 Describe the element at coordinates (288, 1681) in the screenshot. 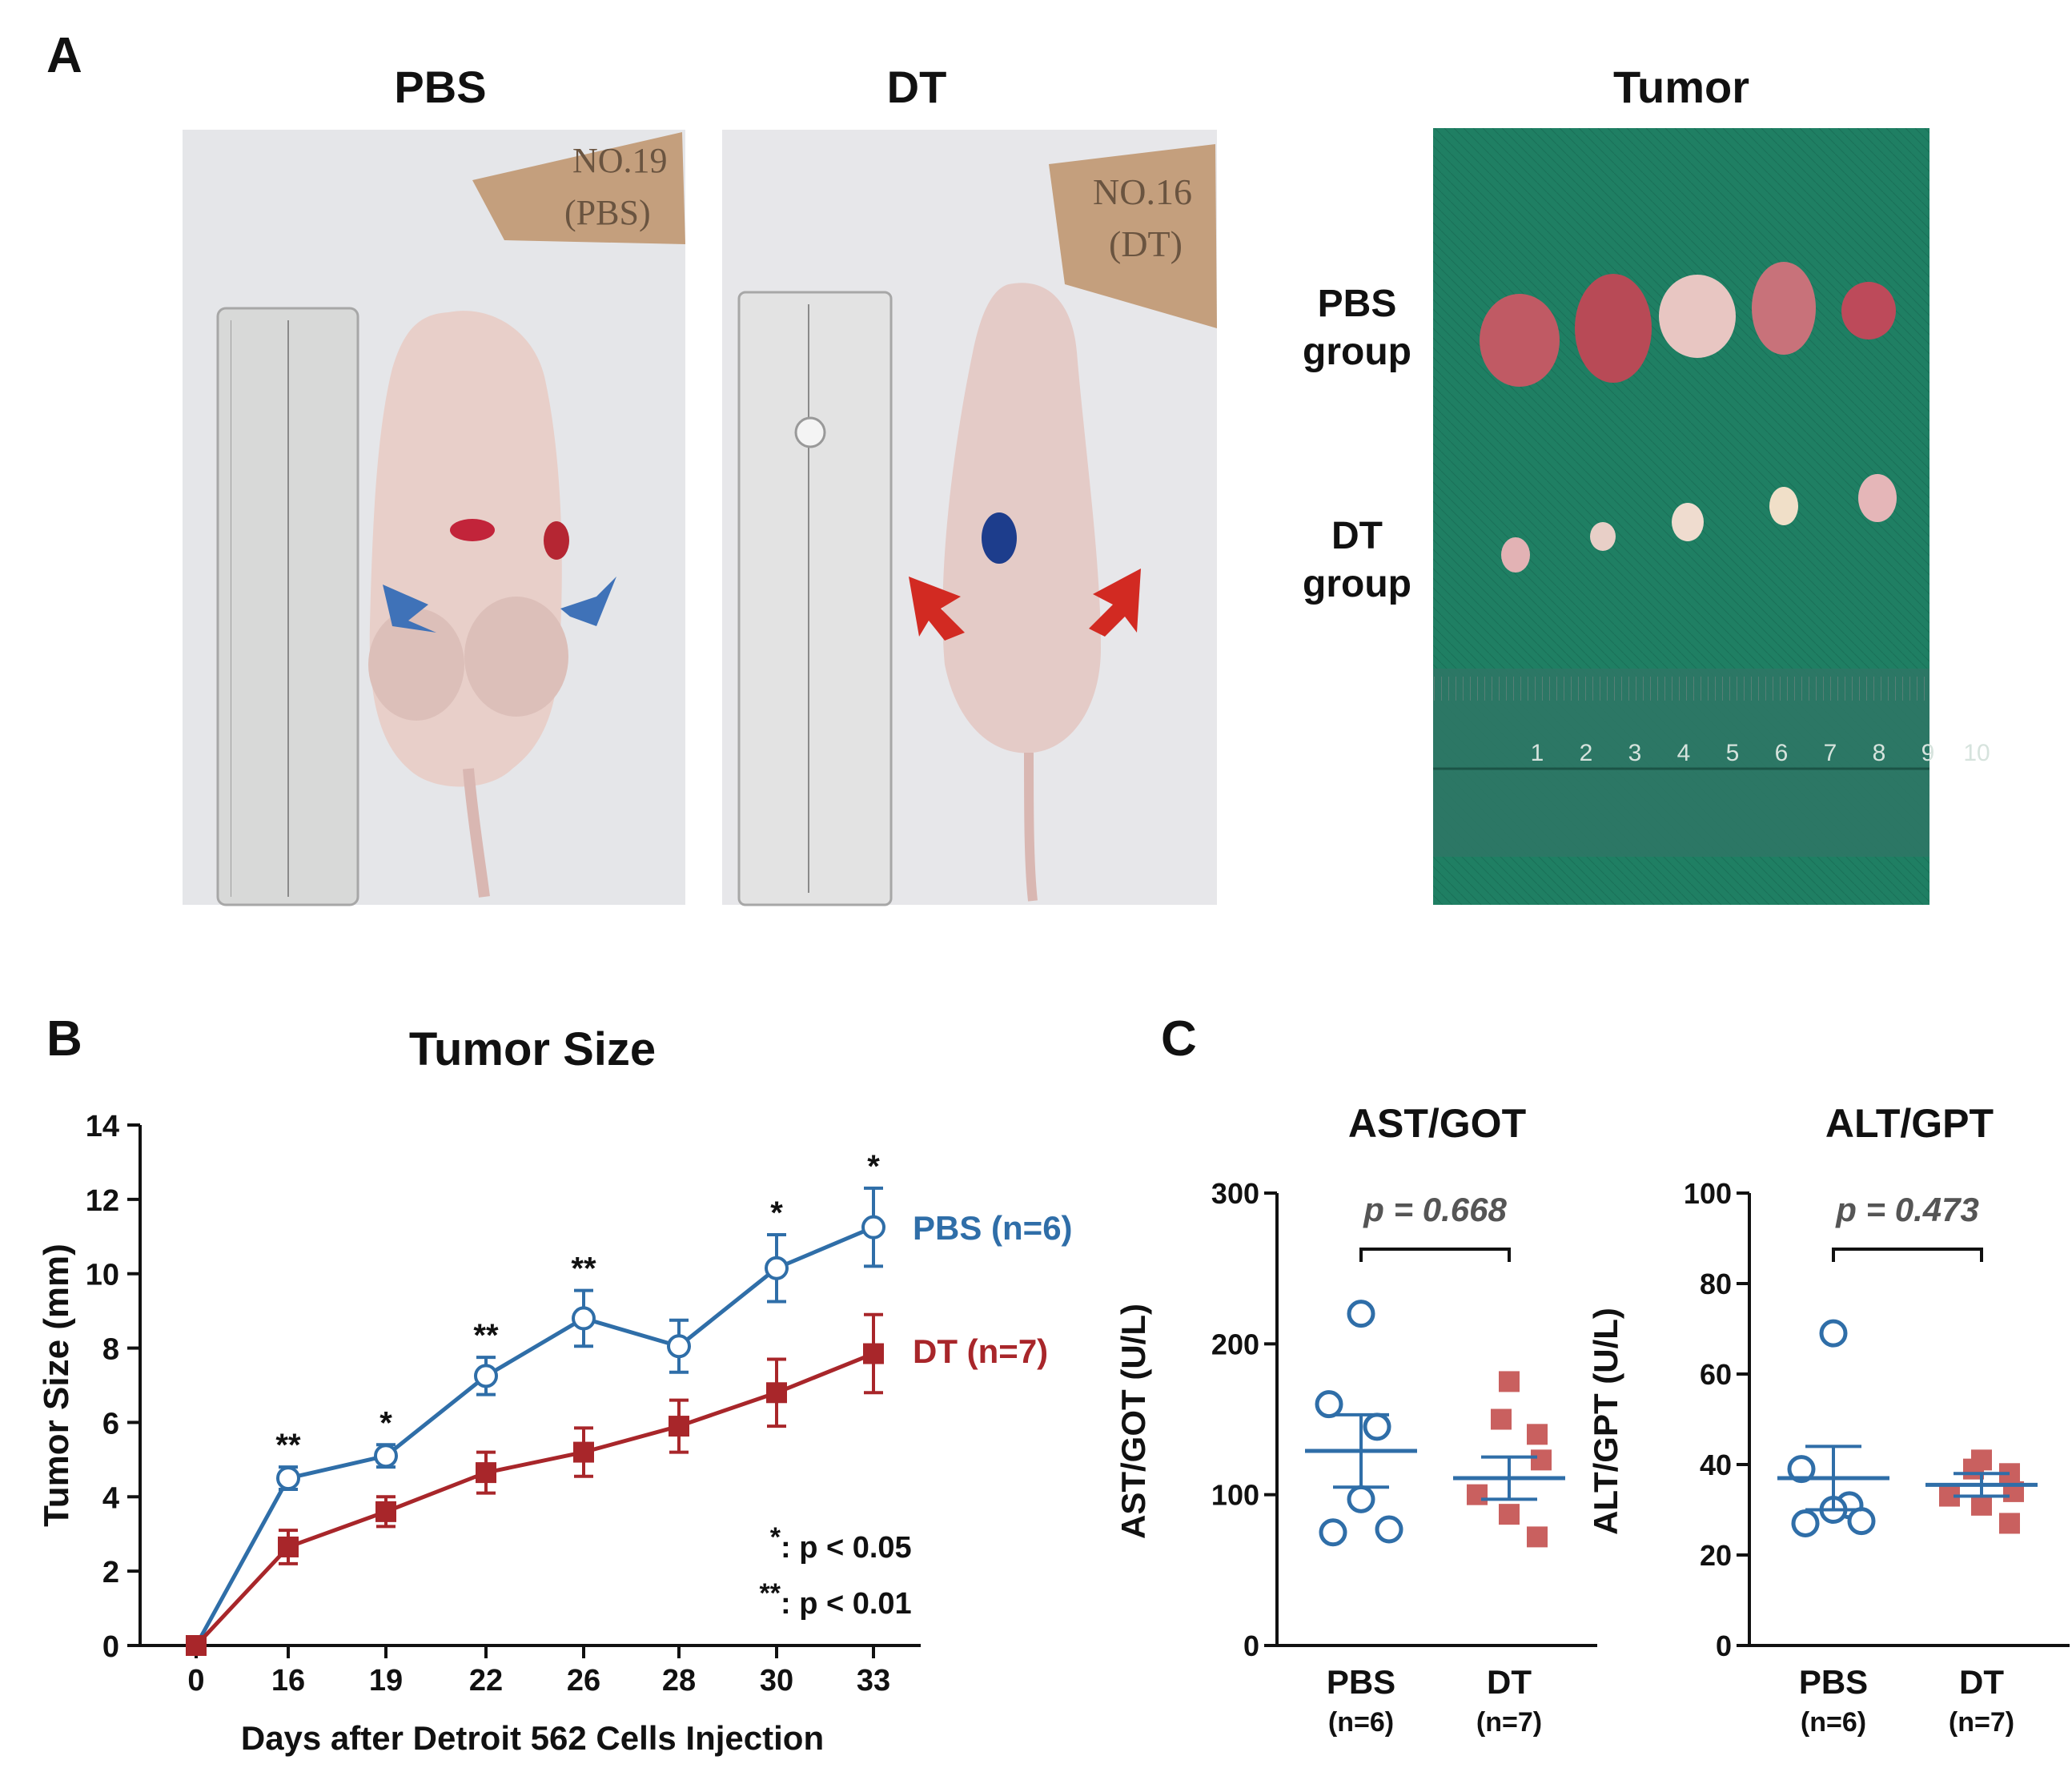

I see `x-tick-label: 16` at that location.